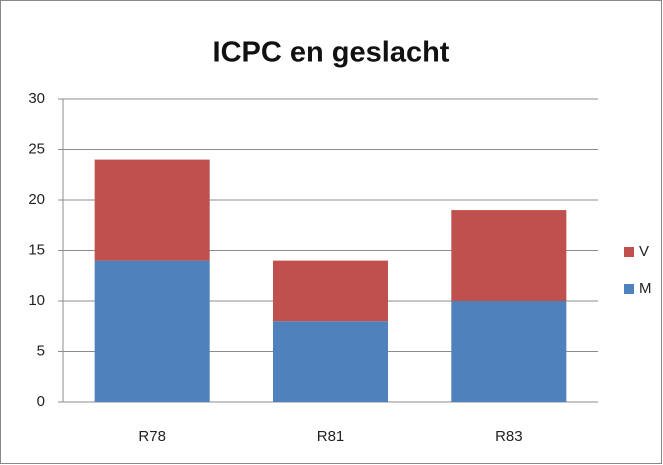  Describe the element at coordinates (36, 249) in the screenshot. I see `y-tick-label: 15` at that location.